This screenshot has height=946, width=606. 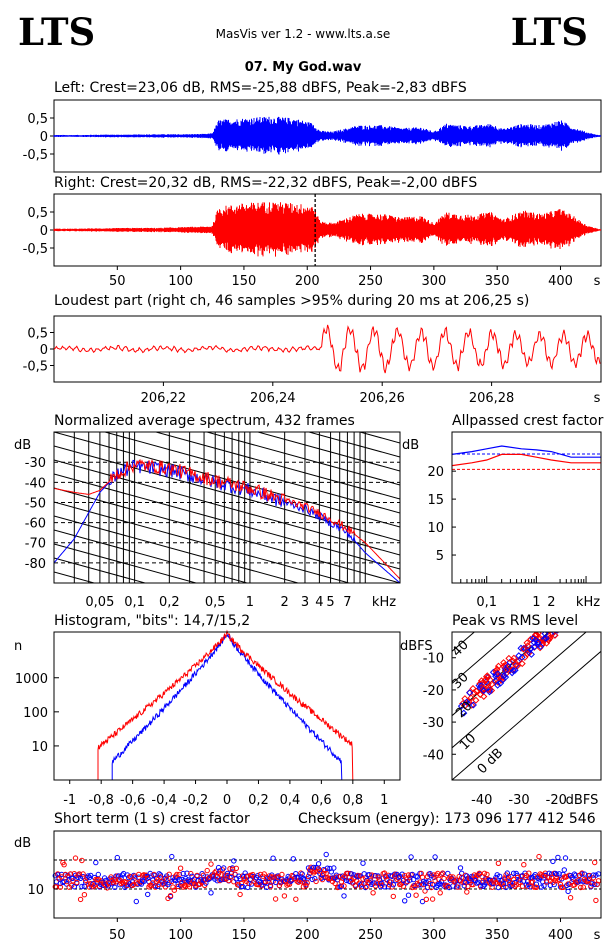 I want to click on right-waveform-y-tick-label: -0,5, so click(x=35, y=249).